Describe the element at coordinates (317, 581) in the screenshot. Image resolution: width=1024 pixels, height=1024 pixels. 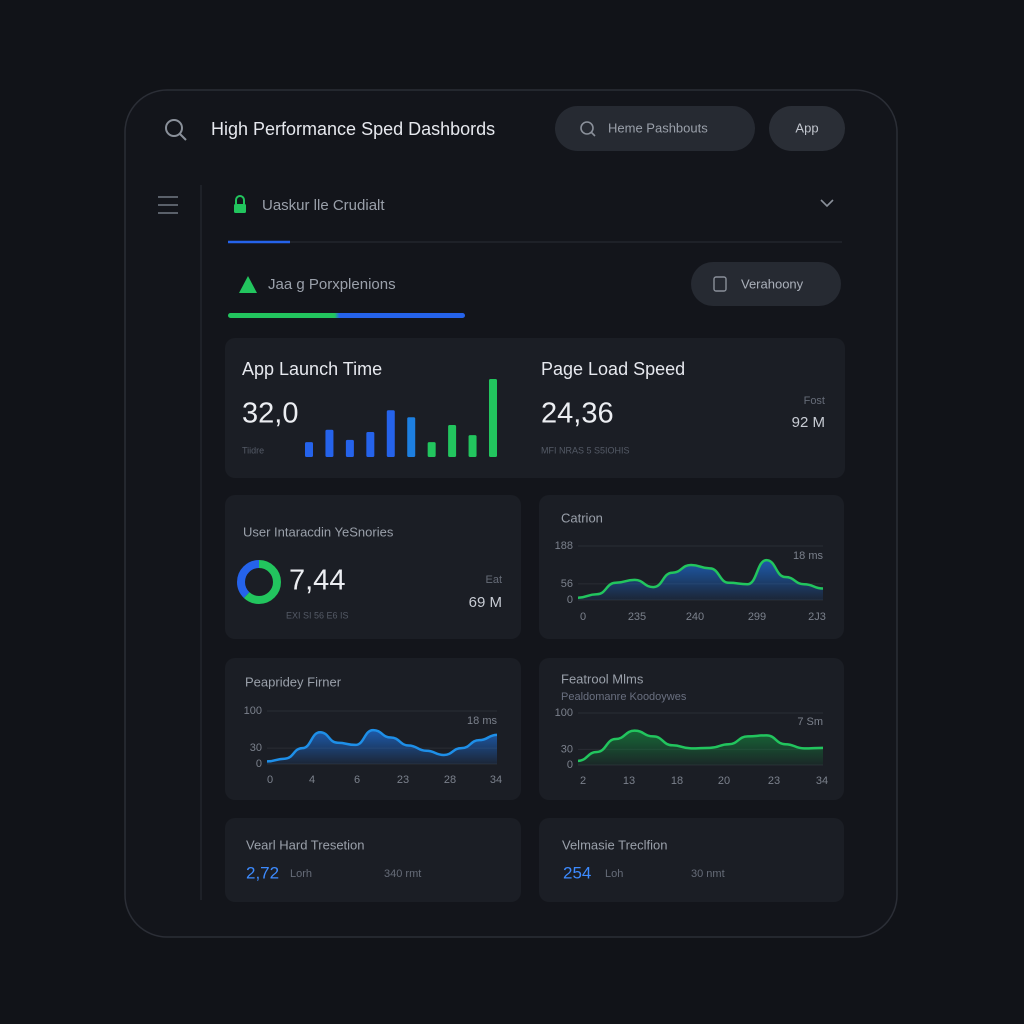
I see `card-value: 7,44` at that location.